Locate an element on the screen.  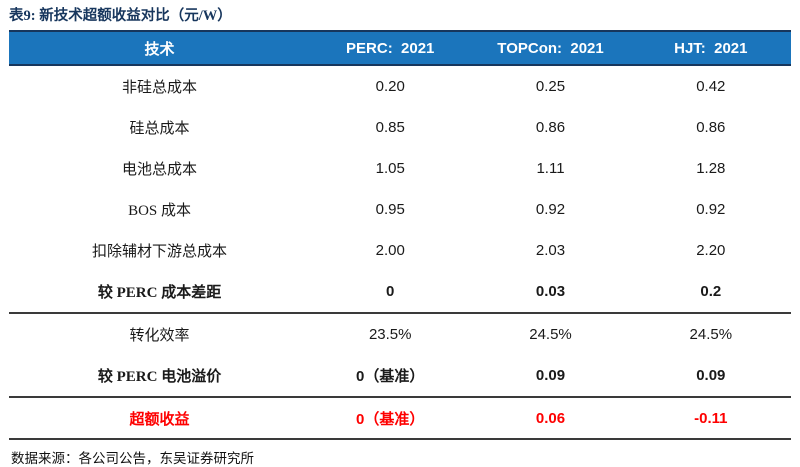
row-value-hjt: 0.92 is located at coordinates (711, 209).